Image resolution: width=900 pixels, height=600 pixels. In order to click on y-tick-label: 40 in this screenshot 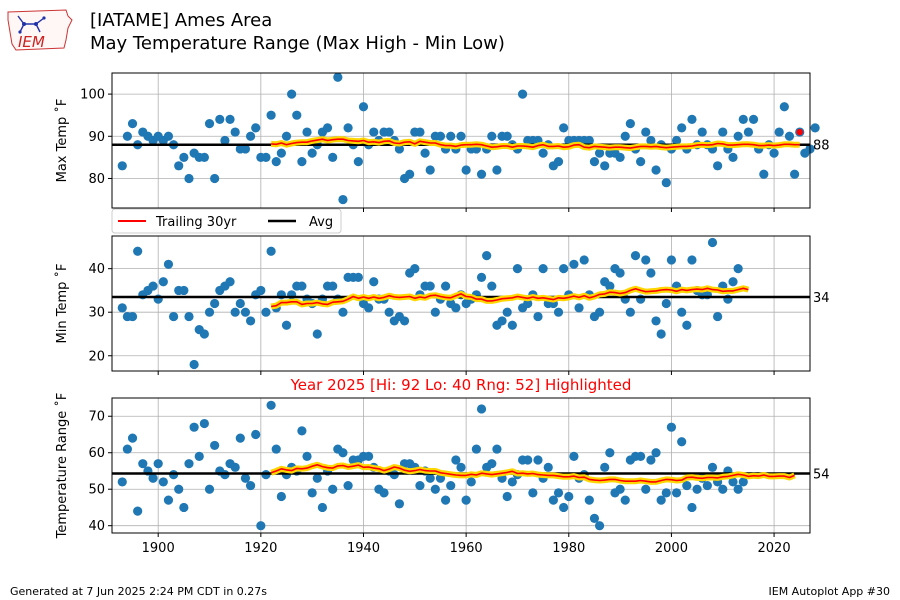, I will do `click(96, 269)`.